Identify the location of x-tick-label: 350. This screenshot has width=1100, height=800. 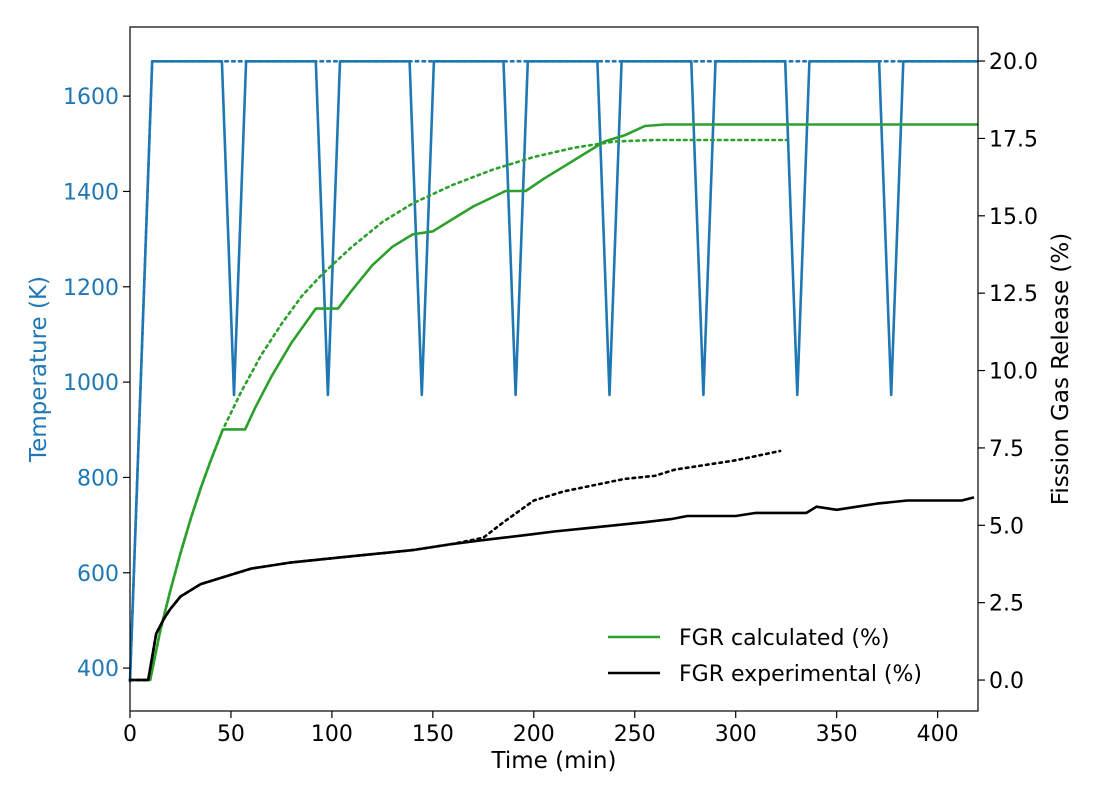
(837, 734).